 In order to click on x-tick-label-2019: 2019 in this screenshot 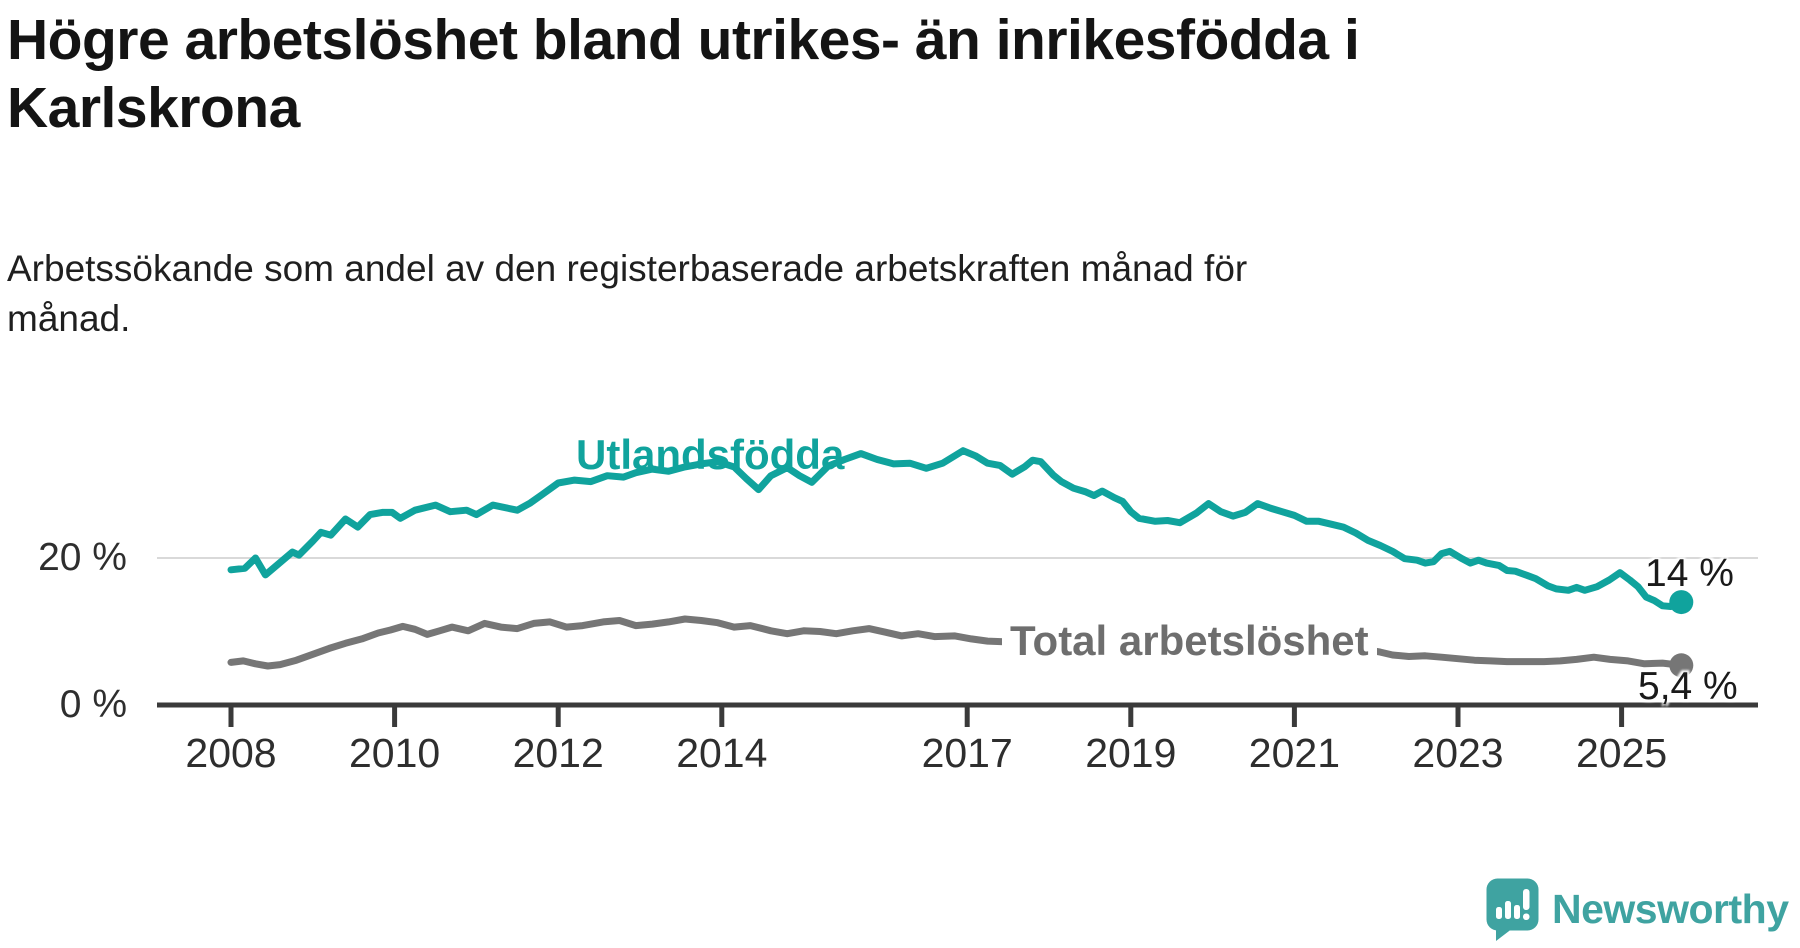, I will do `click(1131, 753)`.